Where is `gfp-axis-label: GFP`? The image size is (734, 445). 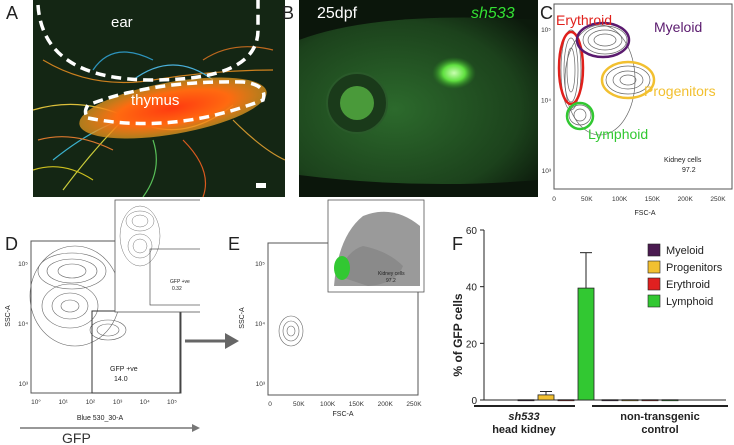 gfp-axis-label: GFP is located at coordinates (76, 437).